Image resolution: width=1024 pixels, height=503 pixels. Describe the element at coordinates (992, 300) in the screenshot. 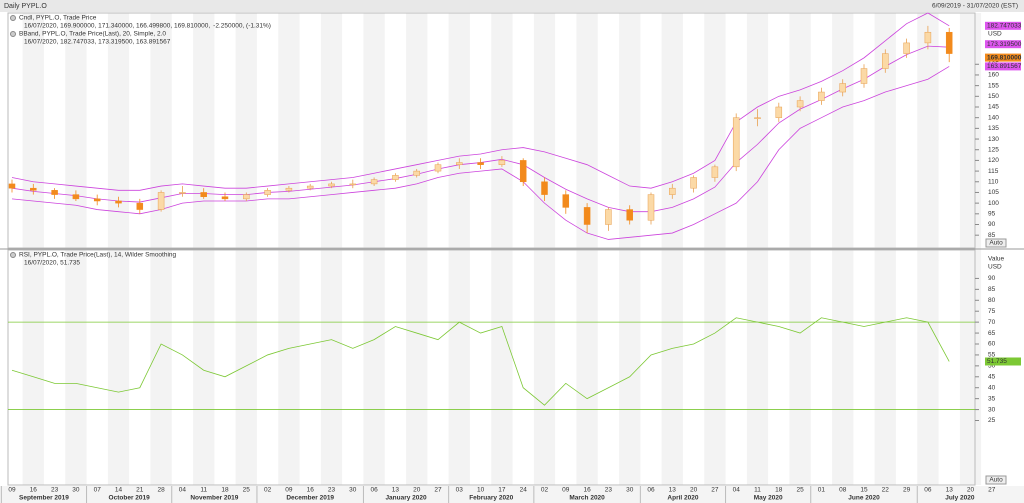

I see `y-tick-label: 80` at that location.